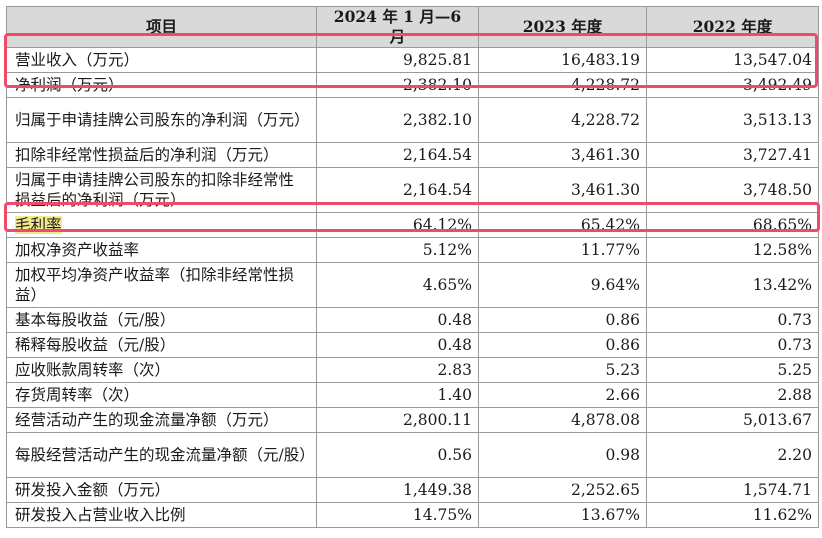  What do you see at coordinates (732, 60) in the screenshot?
I see `cell-2022: 13,547.04` at bounding box center [732, 60].